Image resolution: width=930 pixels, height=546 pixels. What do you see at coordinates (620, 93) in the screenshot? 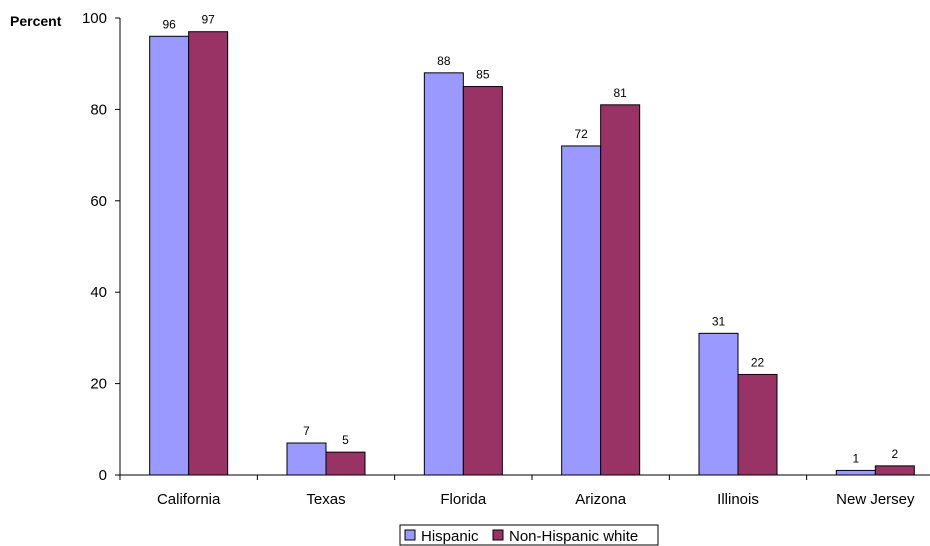
I see `data-label: 81` at bounding box center [620, 93].